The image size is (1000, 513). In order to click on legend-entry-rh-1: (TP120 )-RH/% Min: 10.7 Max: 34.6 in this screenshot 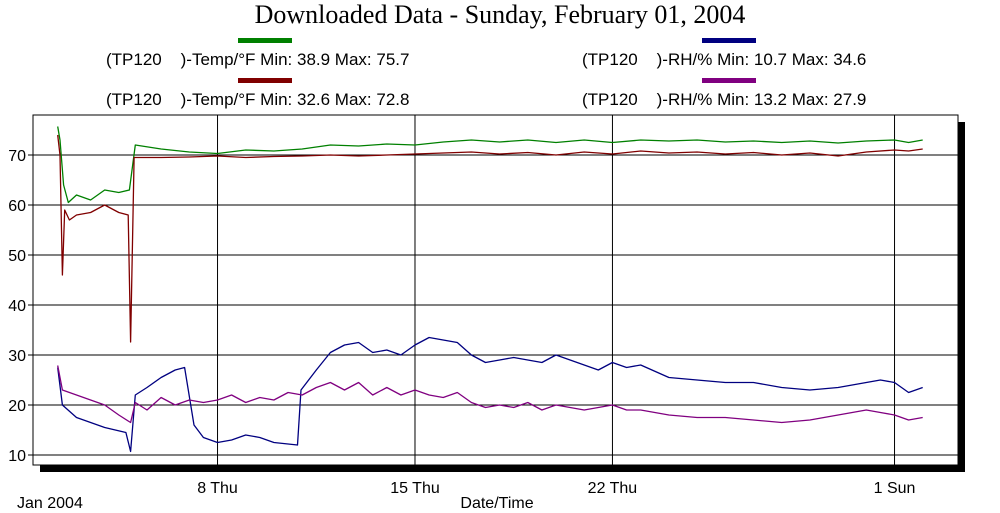, I will do `click(724, 59)`.